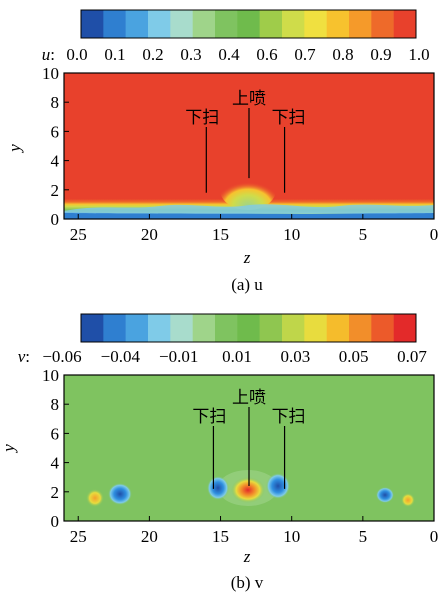  What do you see at coordinates (78, 234) in the screenshot?
I see `x-tick-label: 25` at bounding box center [78, 234].